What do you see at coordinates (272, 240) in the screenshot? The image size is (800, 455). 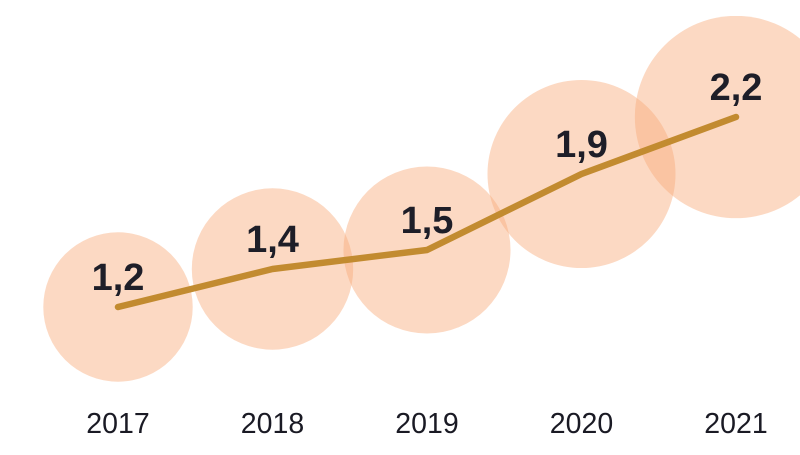 I see `value-label-2018: 1,4` at bounding box center [272, 240].